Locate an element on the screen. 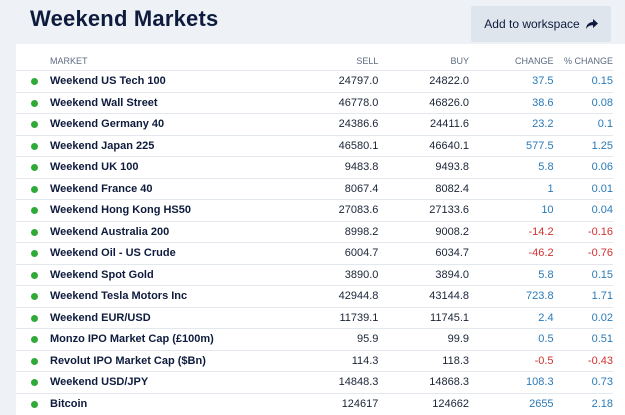  market-cell: Weekend Tesla Motors Inc is located at coordinates (152, 296).